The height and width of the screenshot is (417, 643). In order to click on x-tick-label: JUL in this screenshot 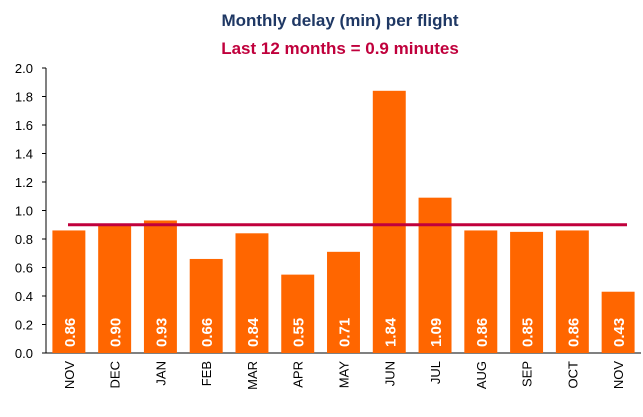, I will do `click(435, 372)`.